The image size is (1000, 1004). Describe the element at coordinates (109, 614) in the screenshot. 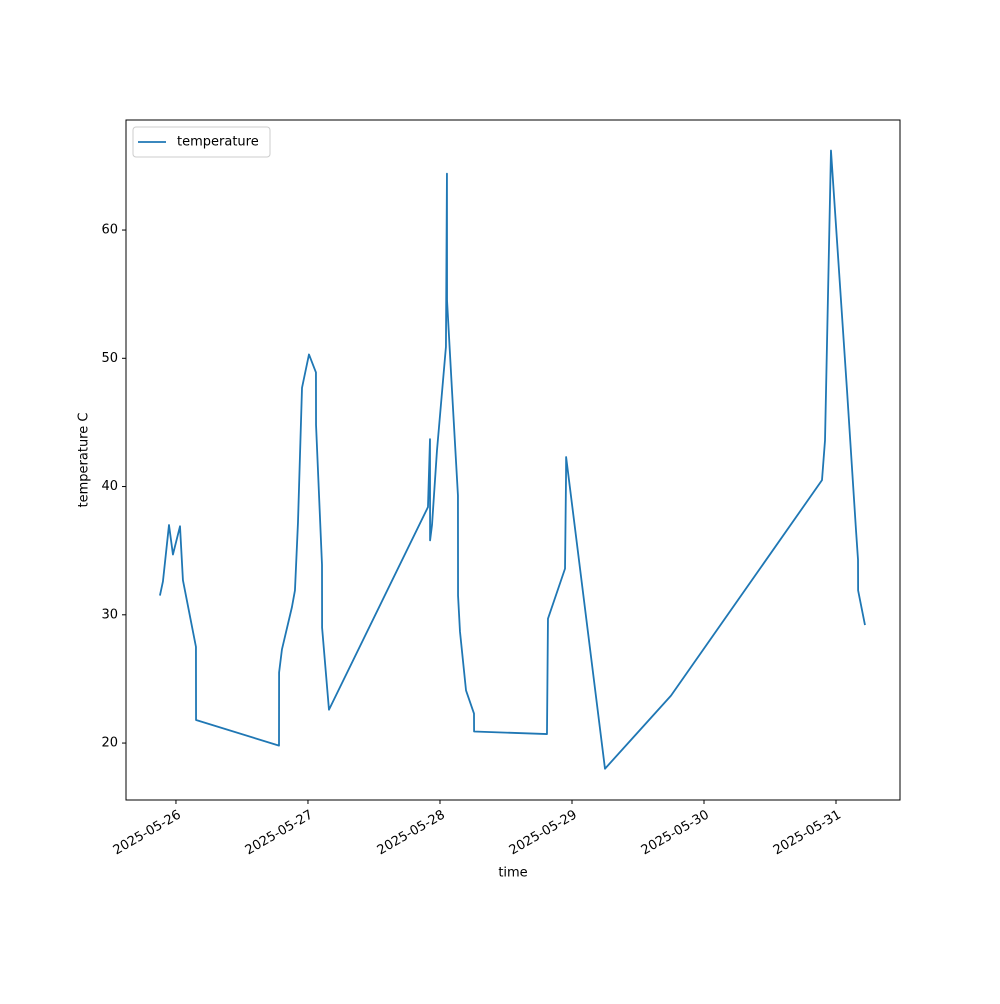

I see `y-tick-label: 30` at that location.